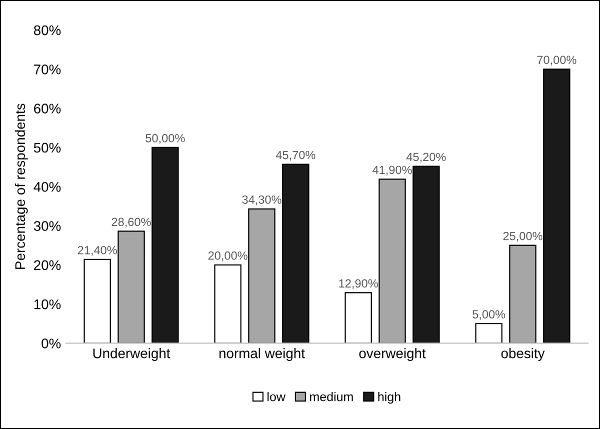 The width and height of the screenshot is (600, 429). I want to click on x-tick-label: overweight, so click(392, 355).